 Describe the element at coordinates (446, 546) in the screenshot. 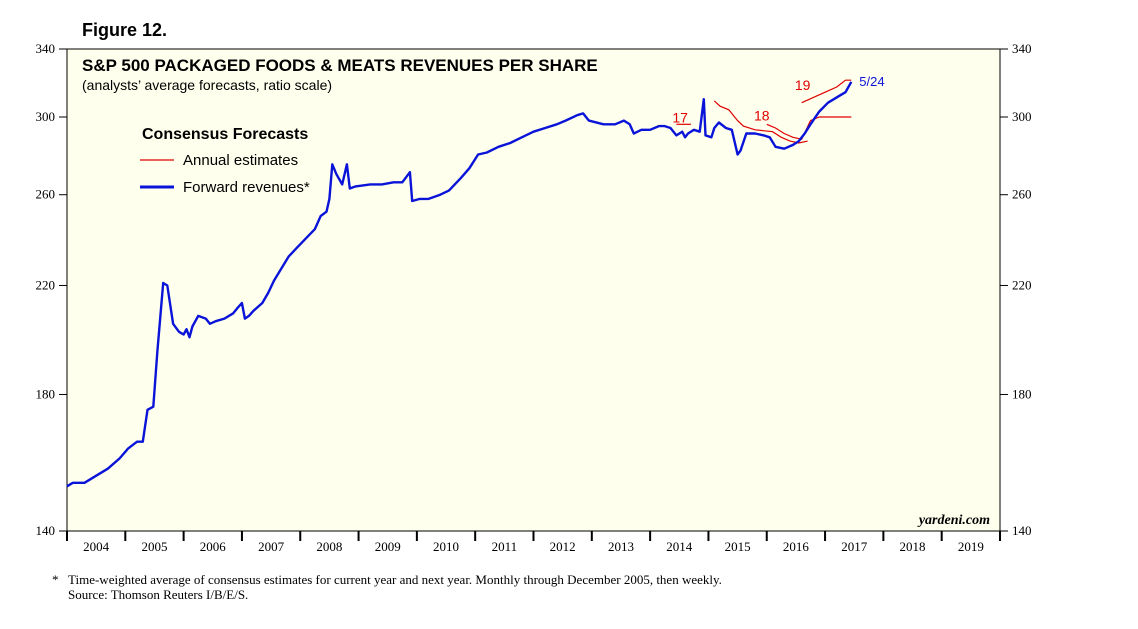

I see `x-tick-label: 2010` at that location.